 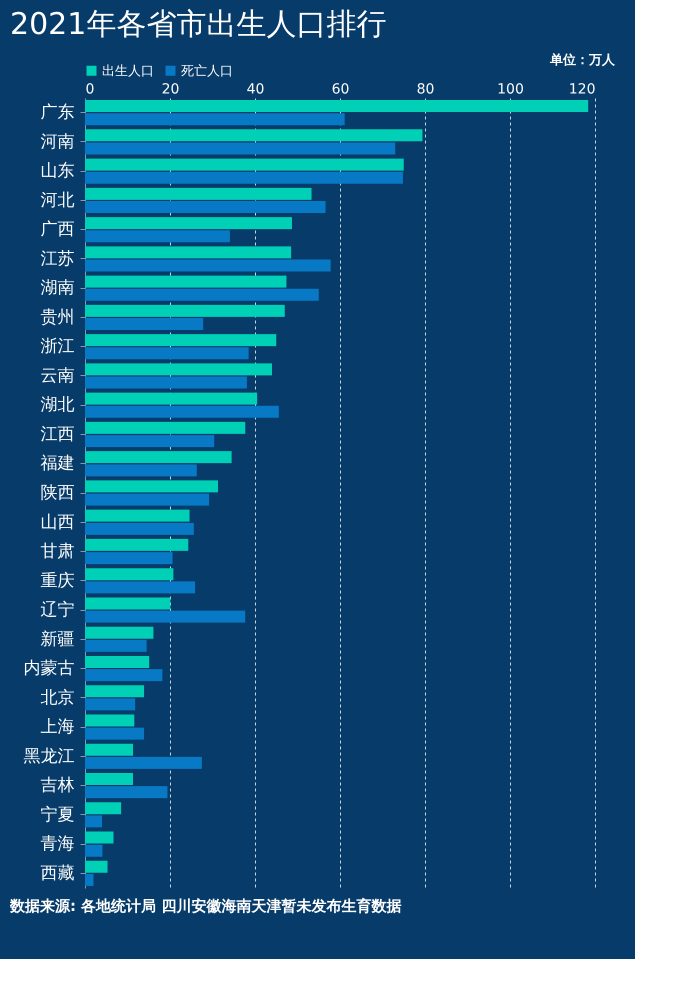 What do you see at coordinates (510, 90) in the screenshot?
I see `x-tick-label: 100` at bounding box center [510, 90].